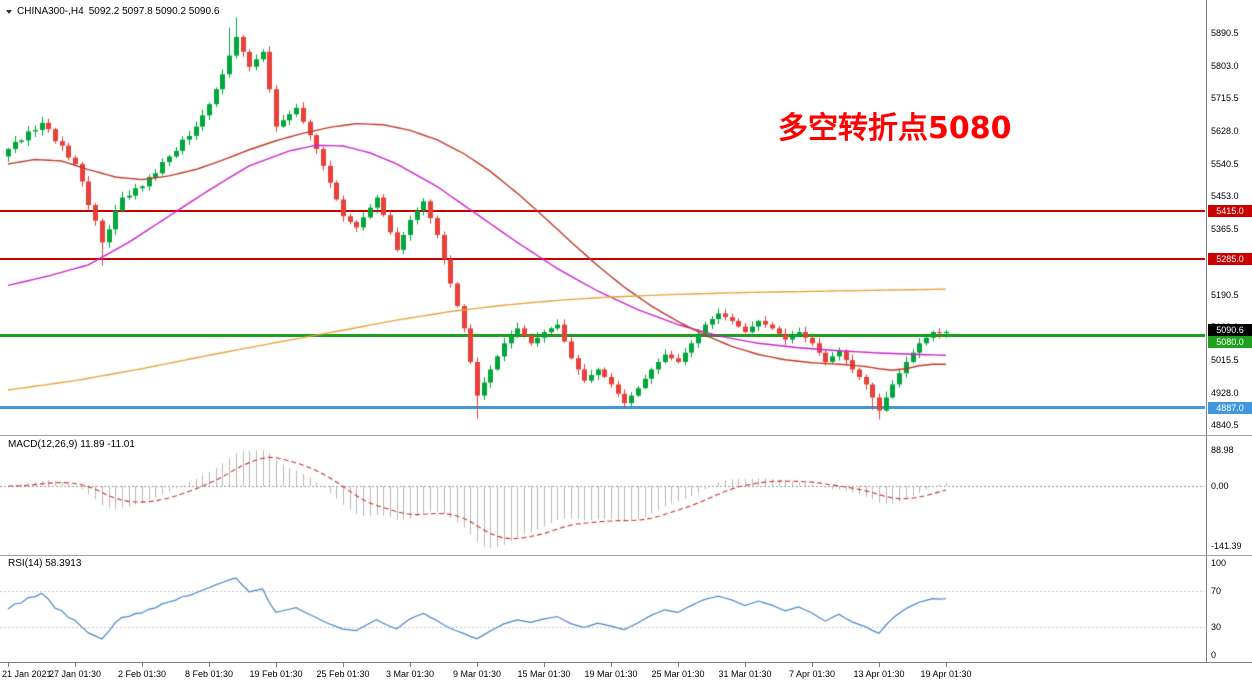 The image size is (1252, 685). What do you see at coordinates (75, 674) in the screenshot?
I see `time-axis-label: 27 Jan 01:30` at bounding box center [75, 674].